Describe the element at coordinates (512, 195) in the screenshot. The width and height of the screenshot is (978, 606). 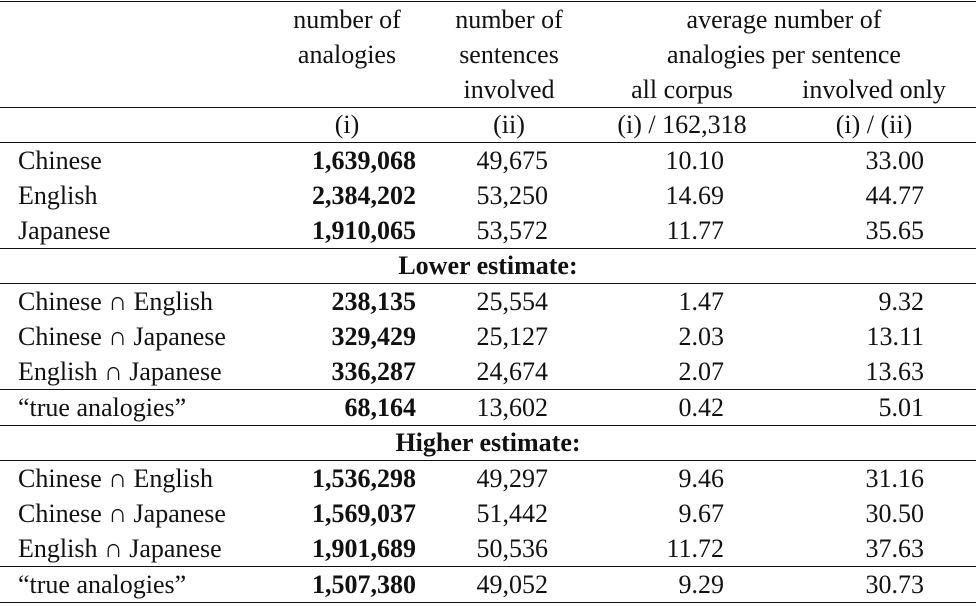
I see `sentences-value: 53,250` at that location.